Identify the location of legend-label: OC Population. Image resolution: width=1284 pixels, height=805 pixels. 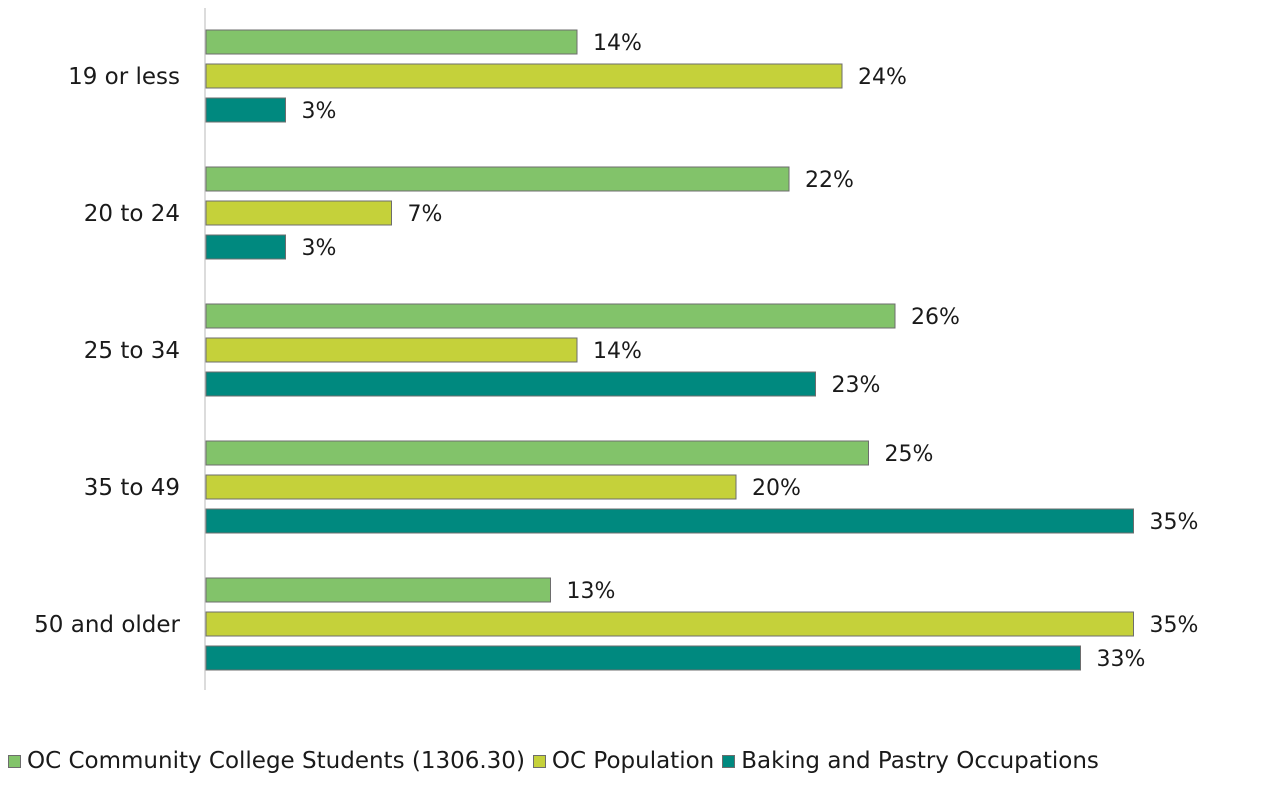
(633, 761).